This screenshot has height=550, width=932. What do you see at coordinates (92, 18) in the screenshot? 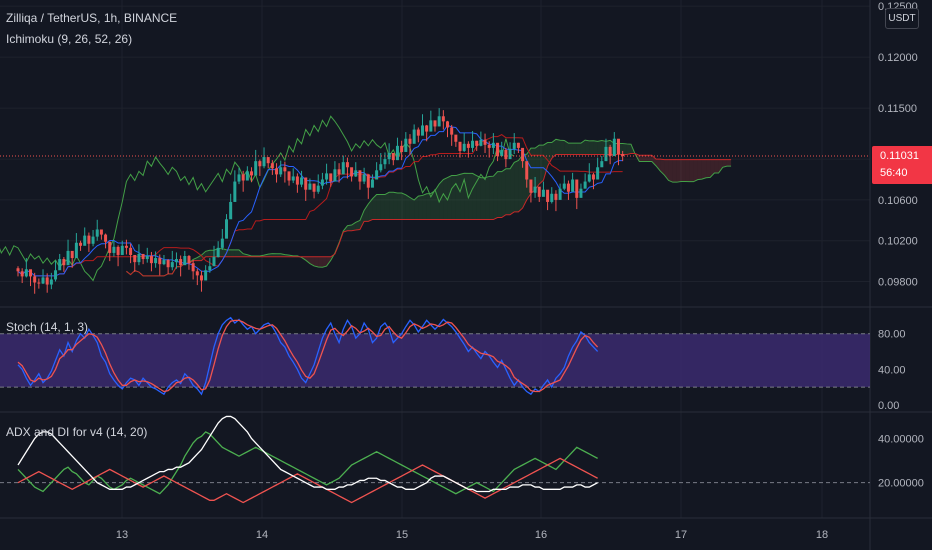
I see `chart-title: Zilliqa / TetherUS, 1h, BINANCE` at bounding box center [92, 18].